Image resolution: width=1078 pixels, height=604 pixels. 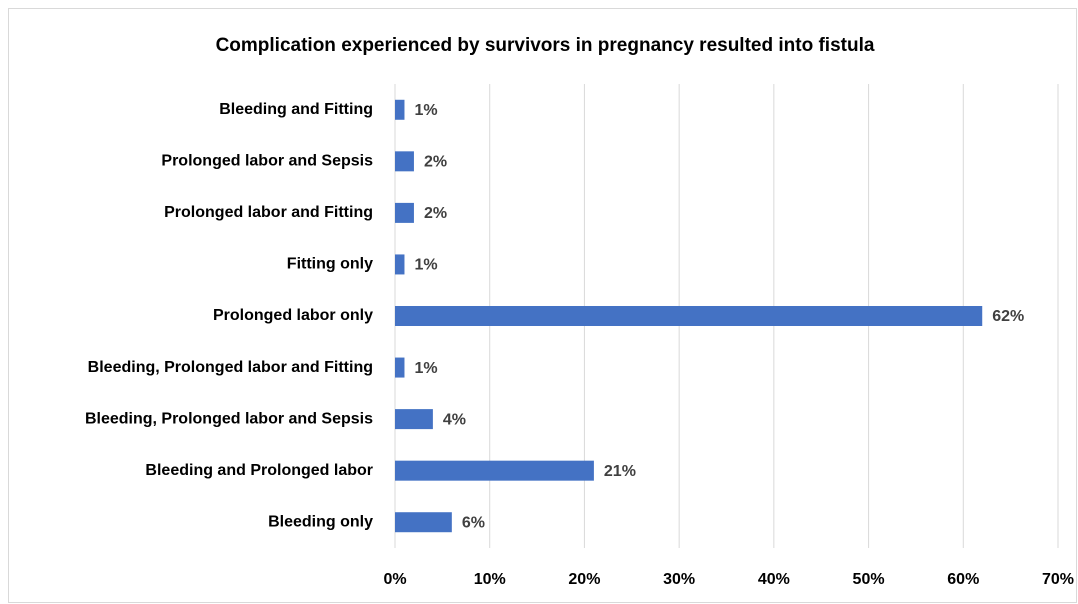 I want to click on data-label: 6%, so click(x=473, y=522).